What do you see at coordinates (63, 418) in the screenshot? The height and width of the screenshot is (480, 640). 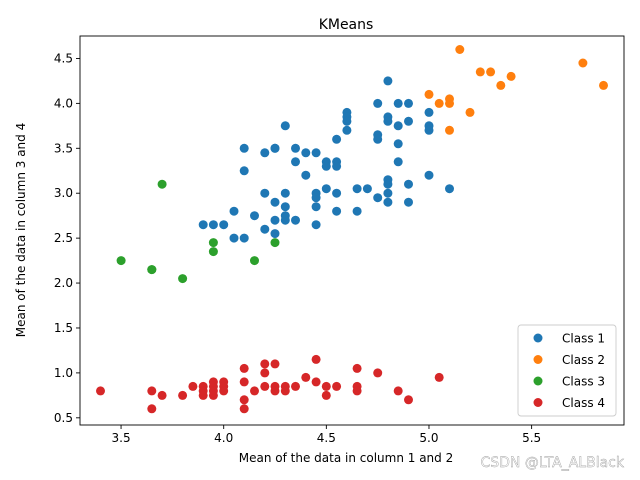 I see `y-tick-label: 0.5` at bounding box center [63, 418].